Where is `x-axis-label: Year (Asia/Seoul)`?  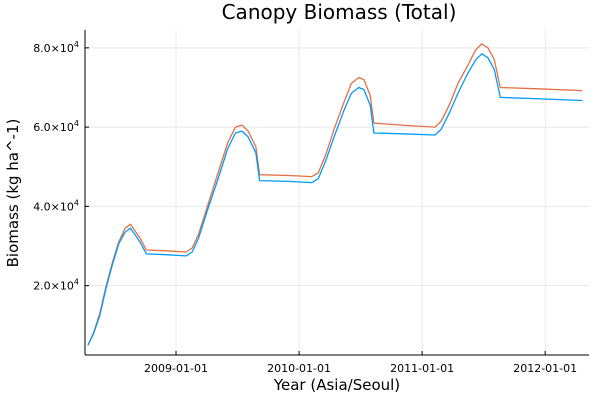
x-axis-label: Year (Asia/Seoul) is located at coordinates (336, 385).